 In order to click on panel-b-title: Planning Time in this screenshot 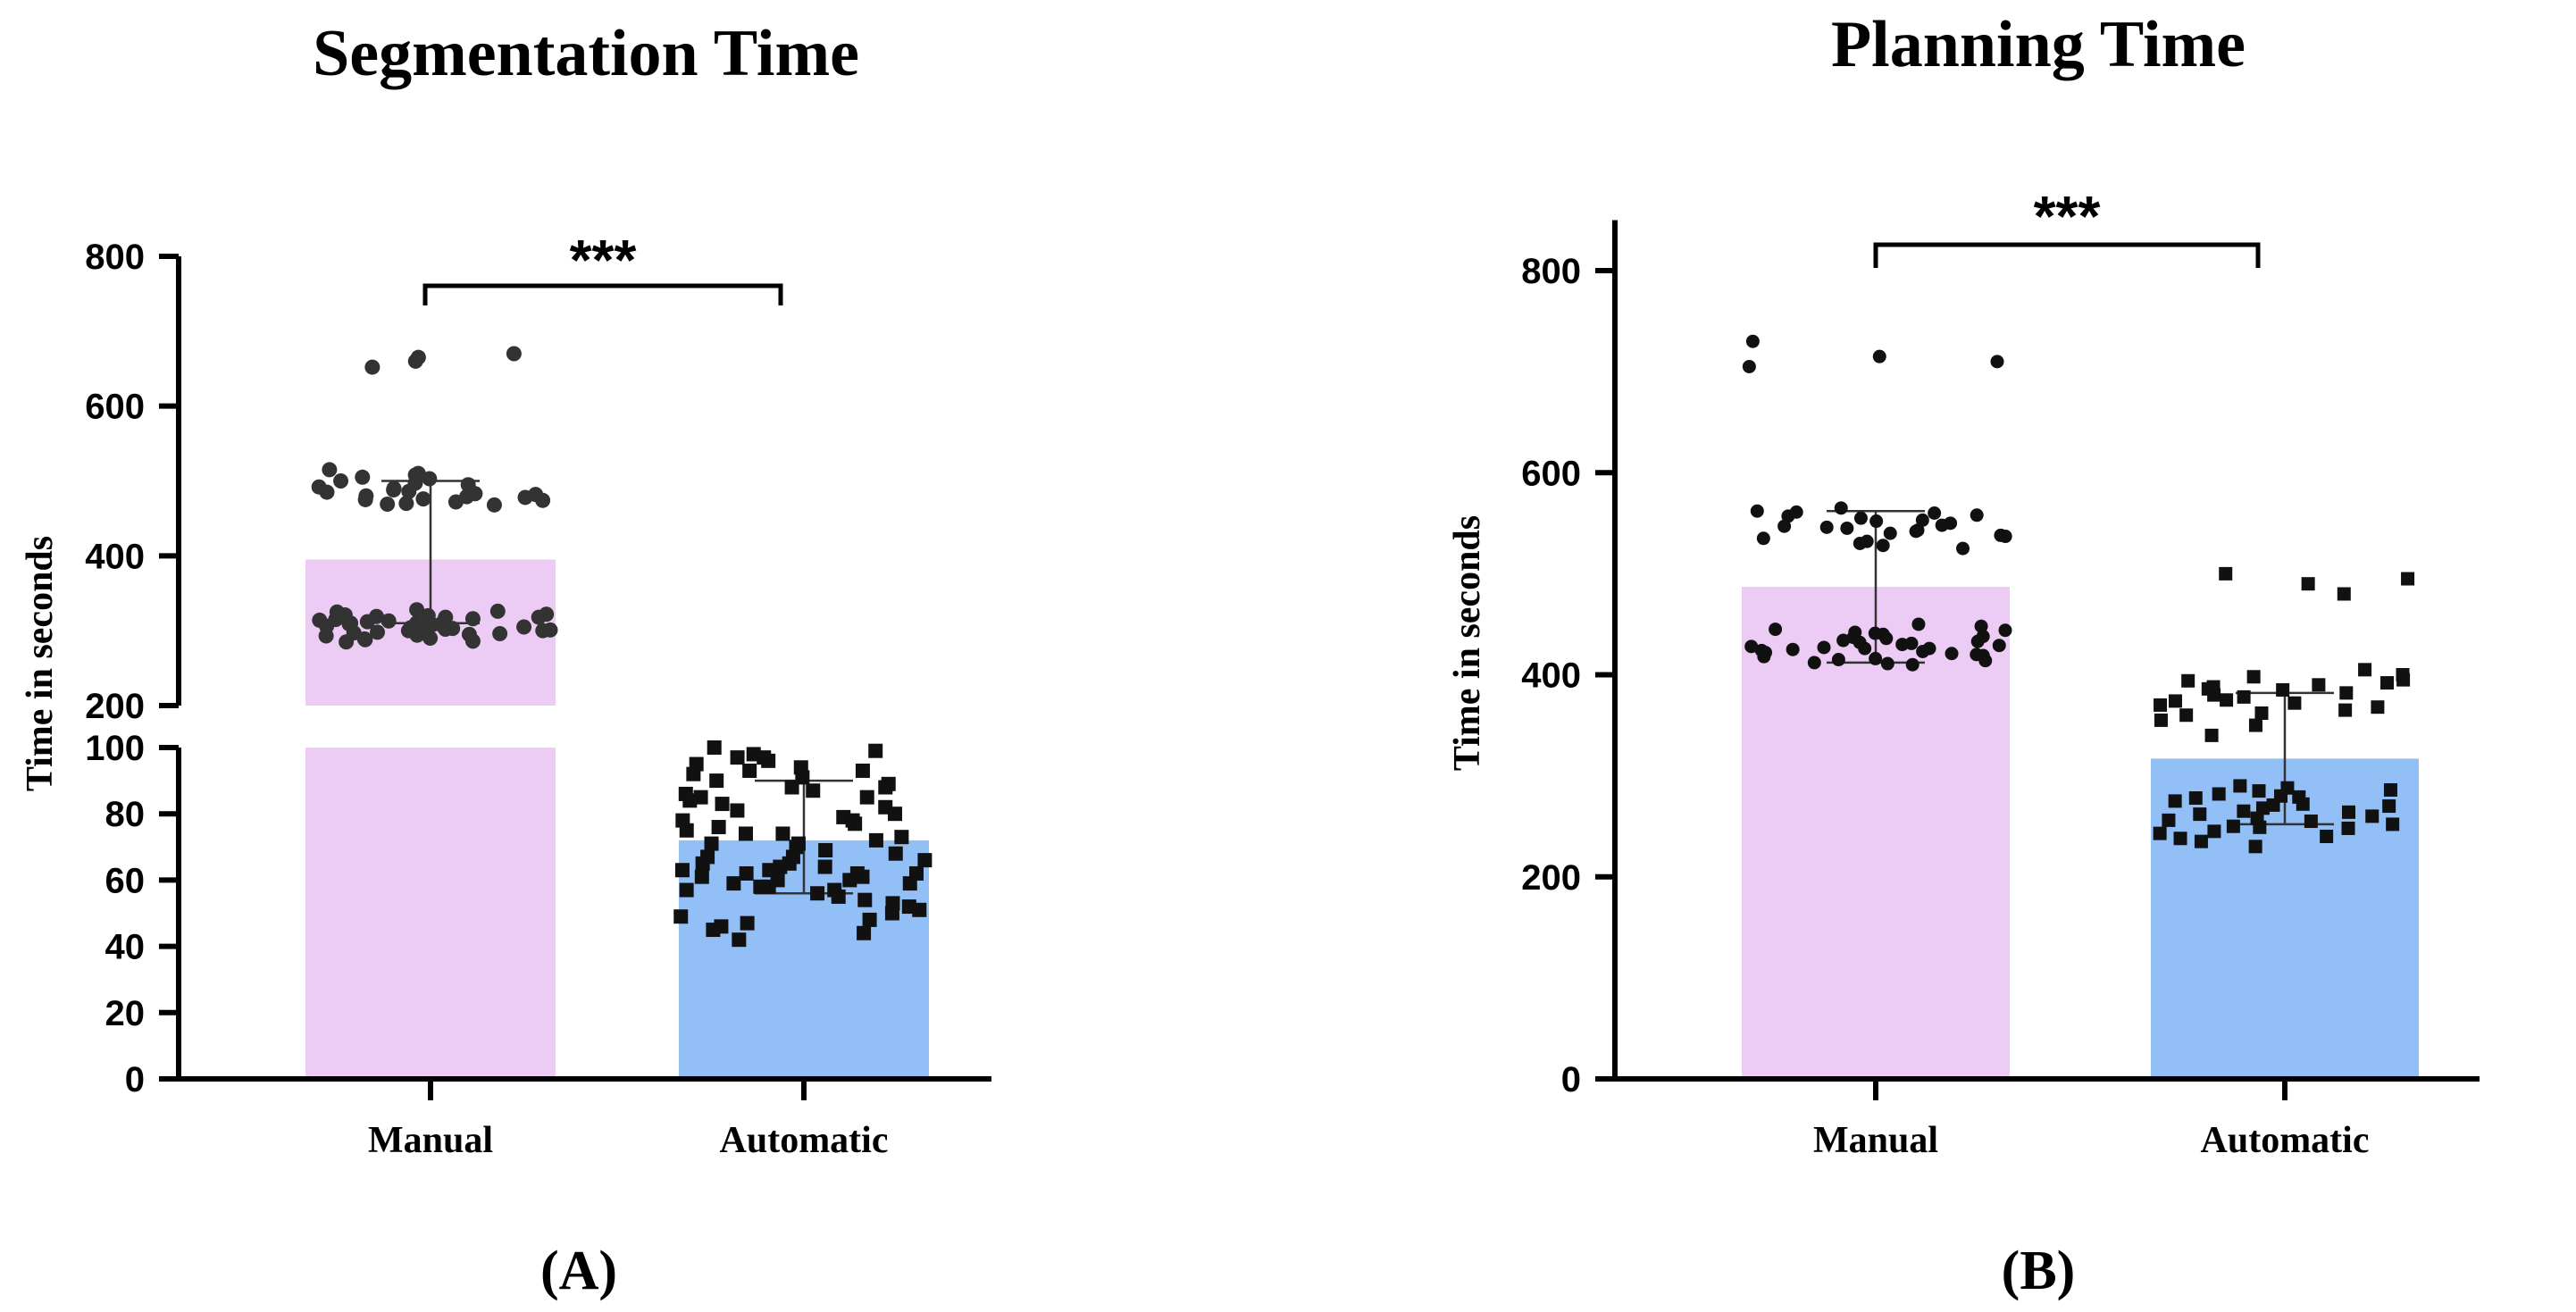, I will do `click(2039, 44)`.